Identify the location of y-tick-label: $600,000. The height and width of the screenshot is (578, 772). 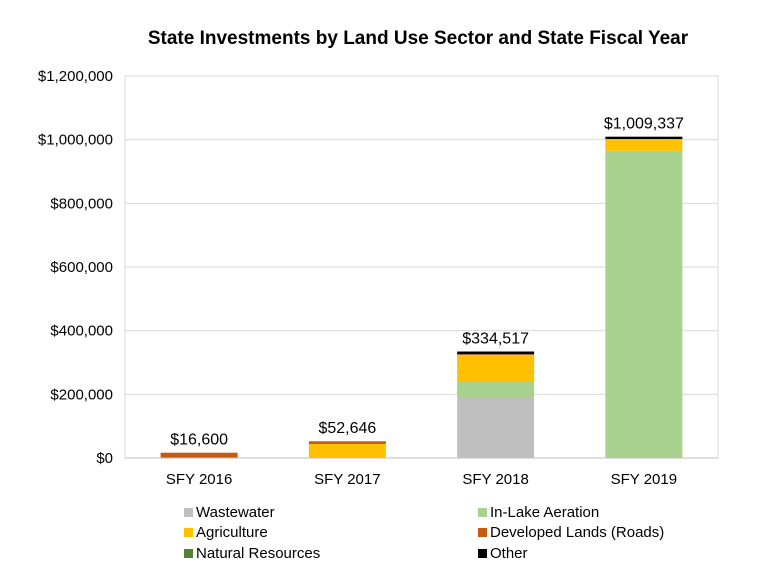
(81, 267).